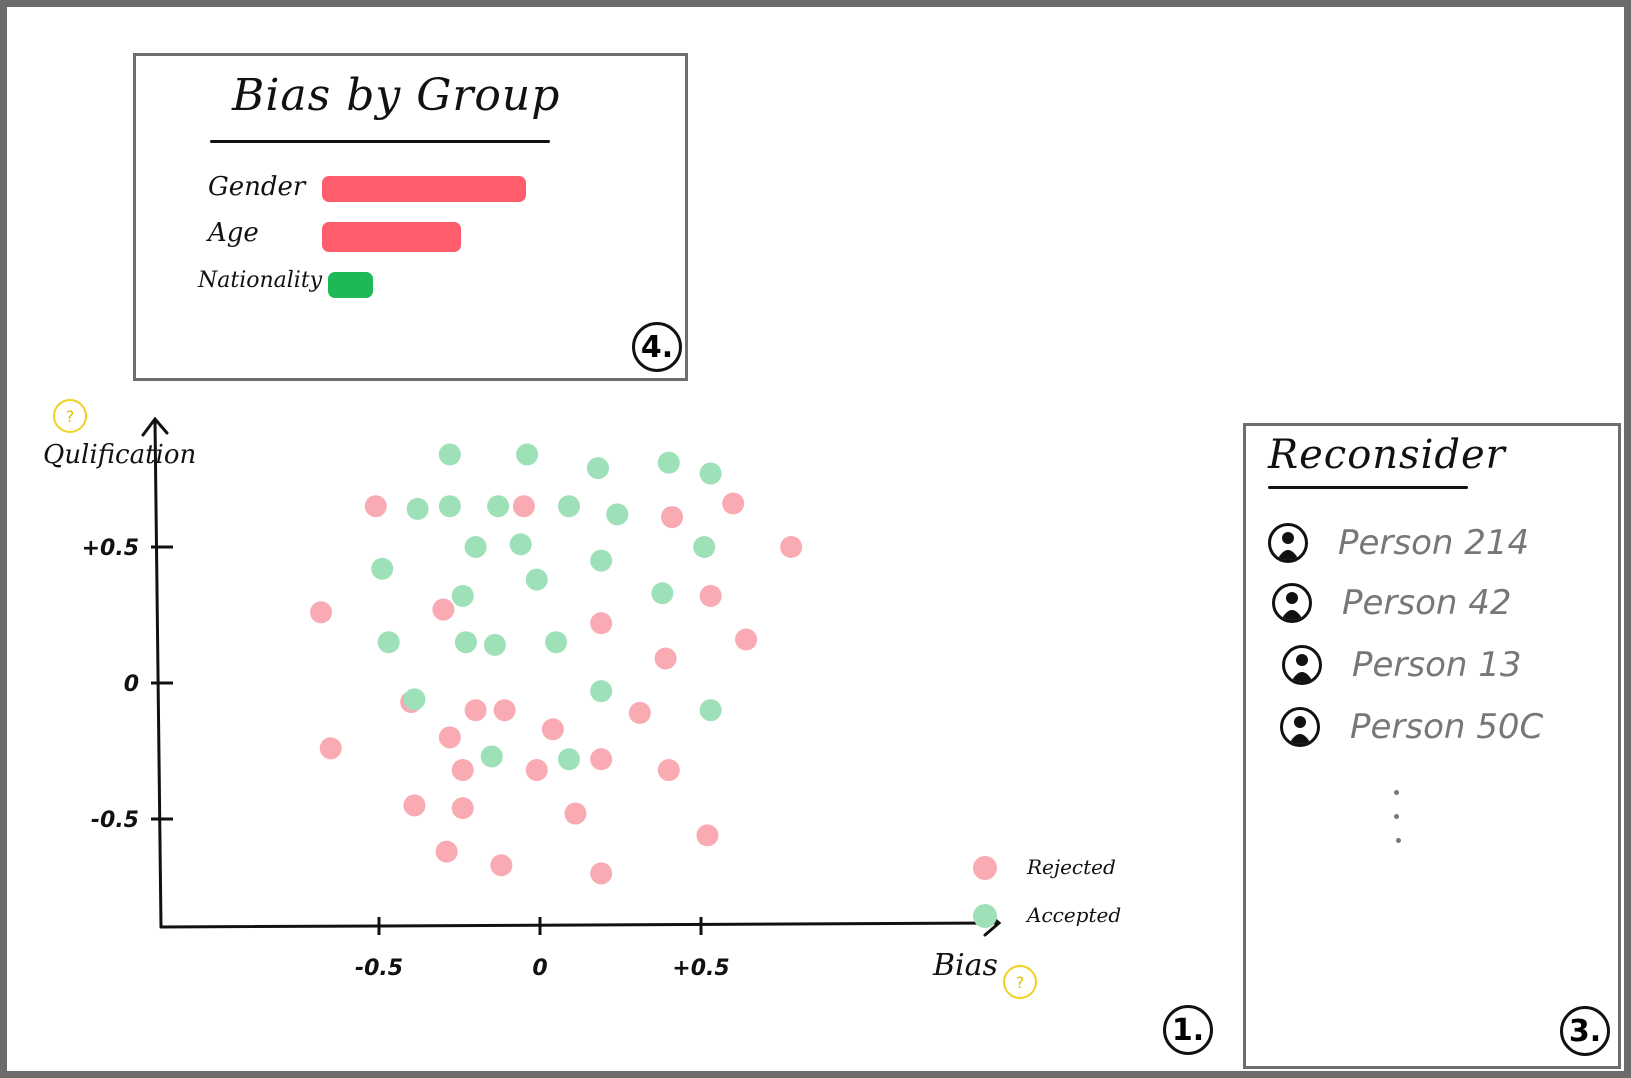  I want to click on y-axis-label: Qulification, so click(119, 455).